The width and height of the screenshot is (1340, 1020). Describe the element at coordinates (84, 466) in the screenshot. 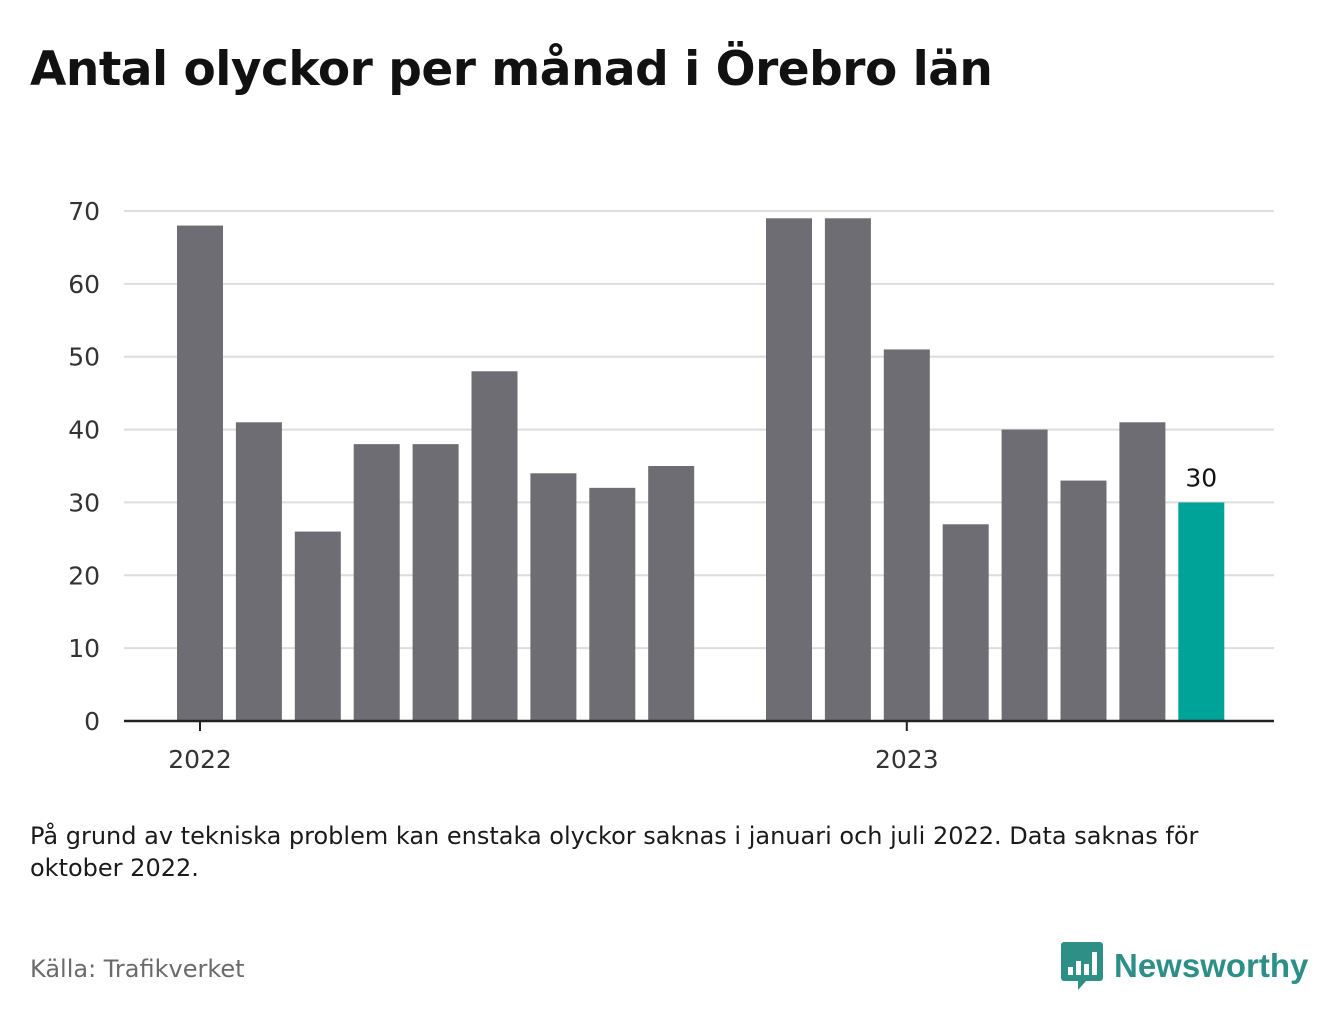

I see `y-axis: 0 10 20 30 40 50 60 70` at that location.